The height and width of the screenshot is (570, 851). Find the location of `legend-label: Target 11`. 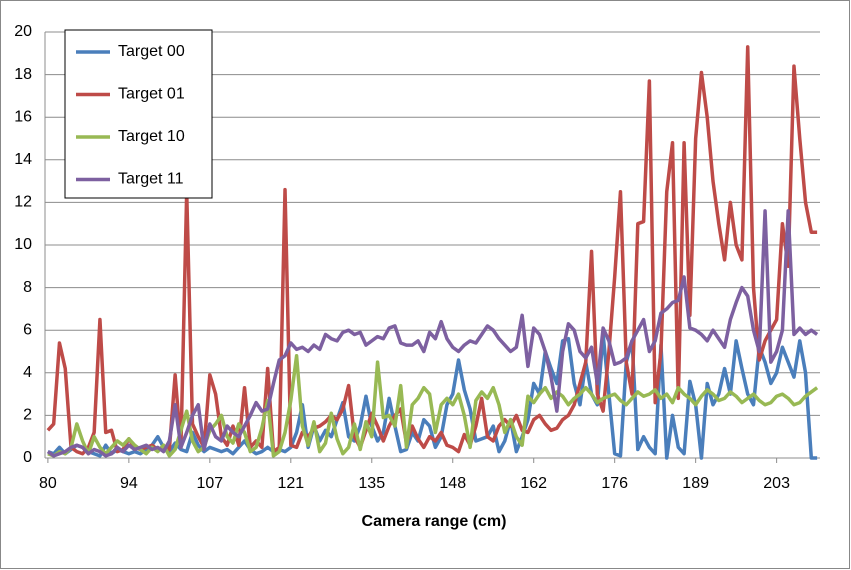

legend-label: Target 11 is located at coordinates (151, 179).